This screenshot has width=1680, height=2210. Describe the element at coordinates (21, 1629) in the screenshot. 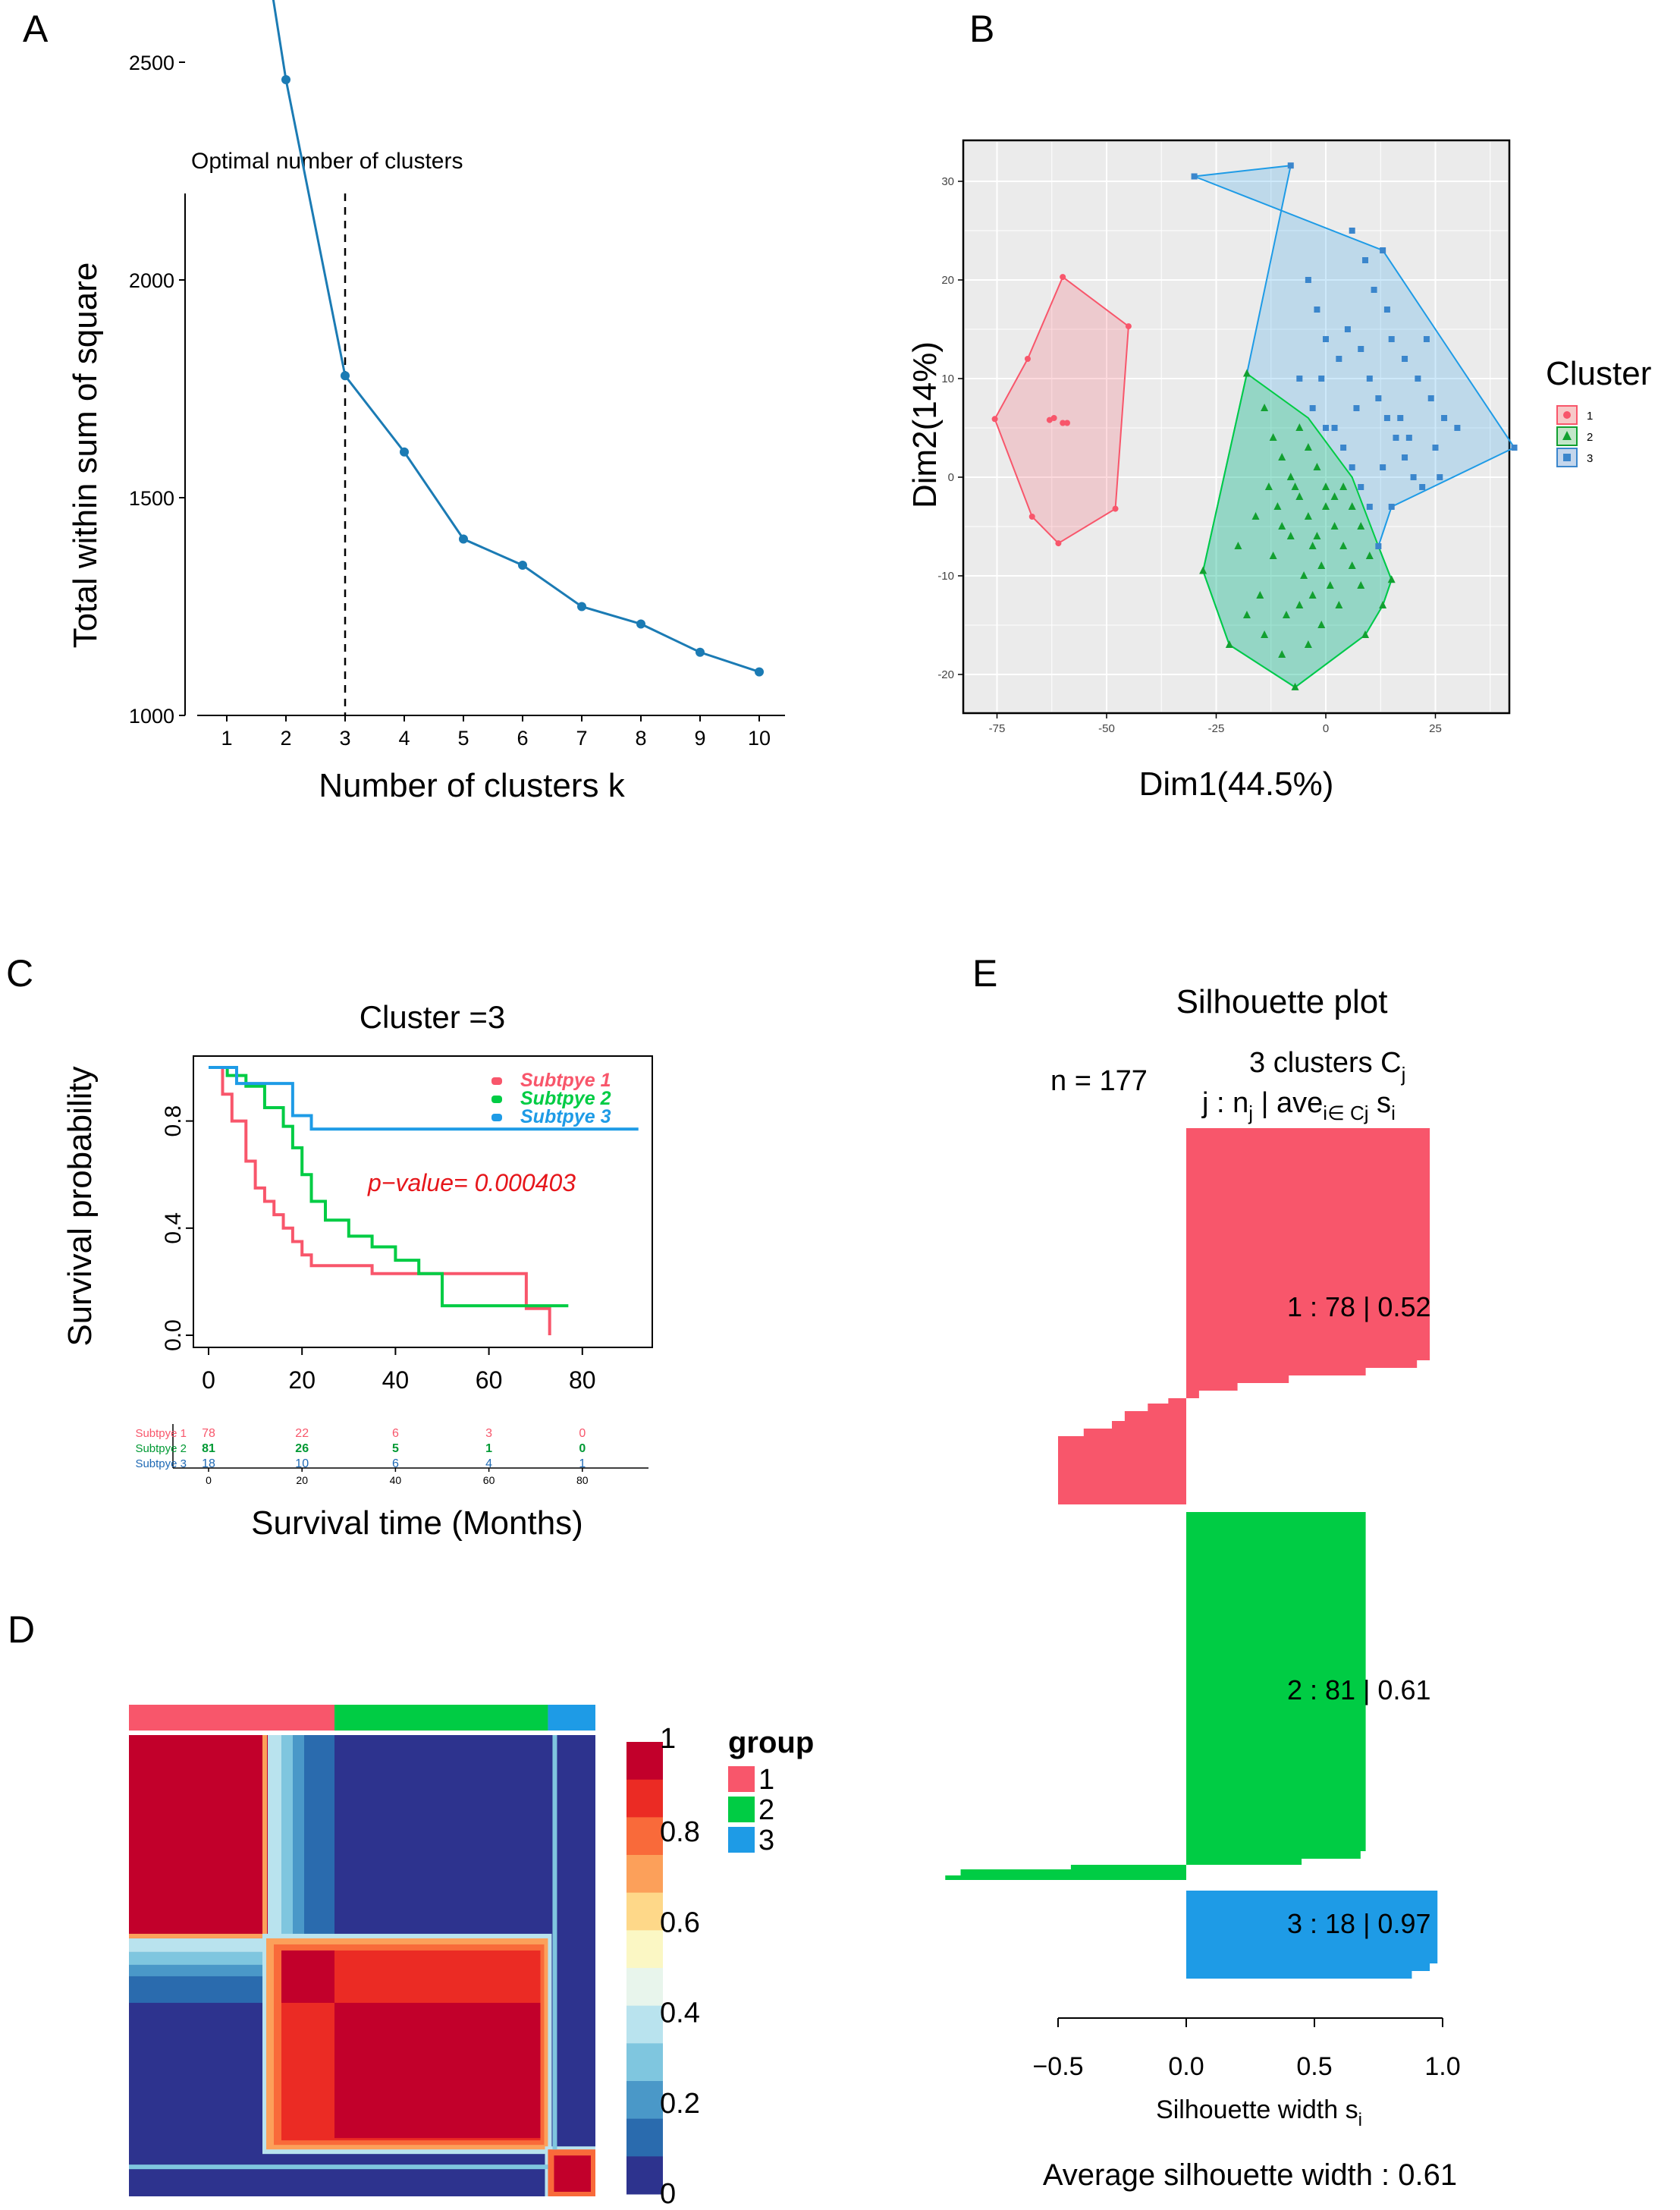

I see `panel-label-d: D` at that location.